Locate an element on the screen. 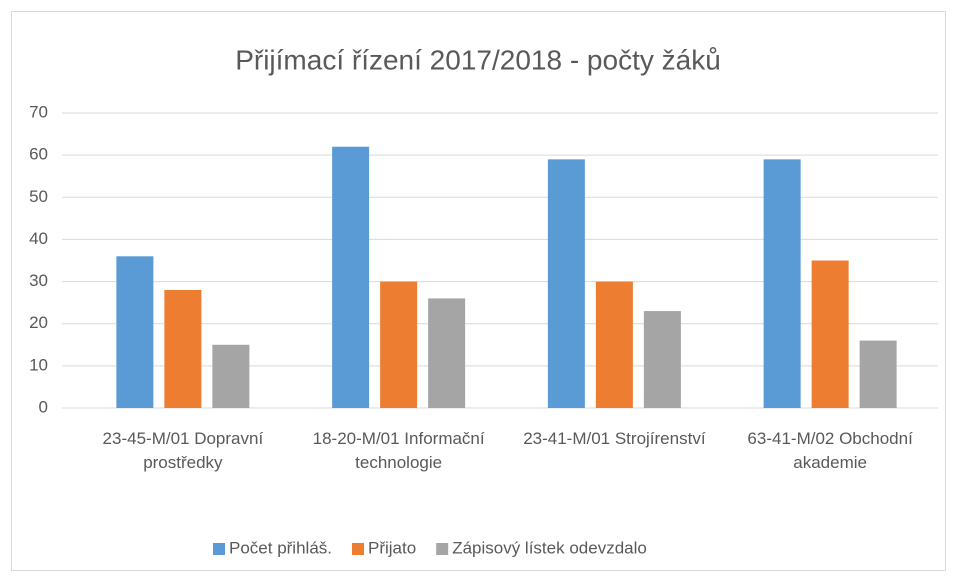 This screenshot has width=957, height=581. x-tick-label: 23-41-M/01 Strojírenství is located at coordinates (614, 438).